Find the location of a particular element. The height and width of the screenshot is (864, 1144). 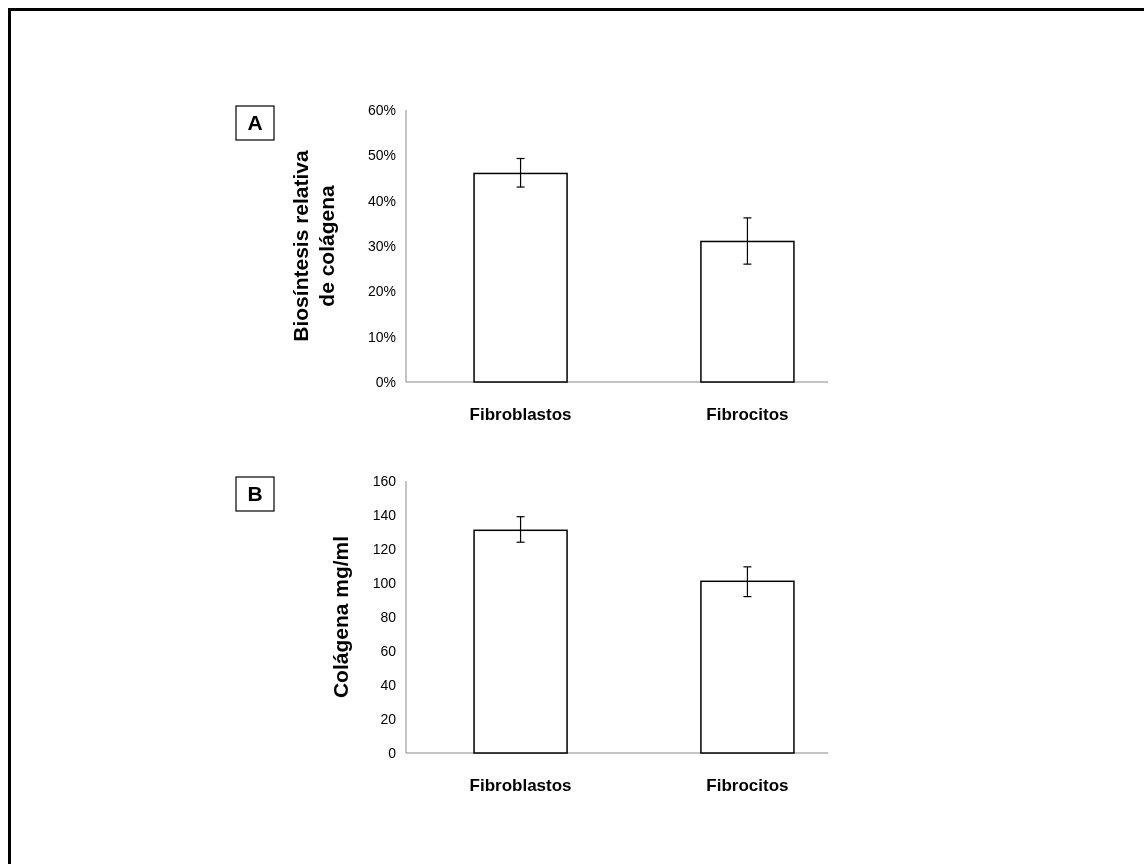

y-tick-label: 0% is located at coordinates (385, 381).